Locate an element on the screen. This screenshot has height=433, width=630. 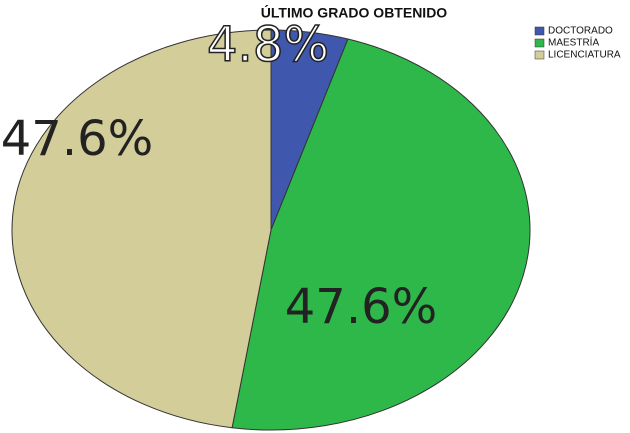
data-label: 4.8% is located at coordinates (268, 45).